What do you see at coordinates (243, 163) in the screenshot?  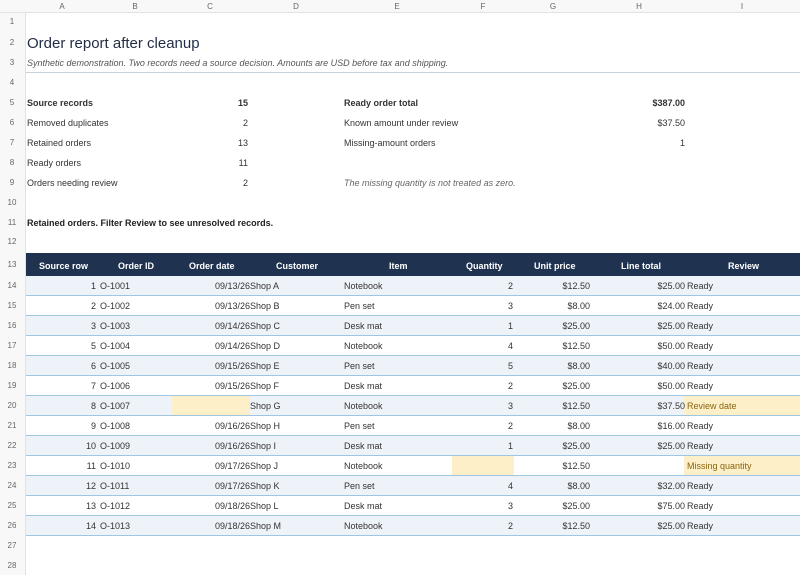 I see `summary-value: 11` at bounding box center [243, 163].